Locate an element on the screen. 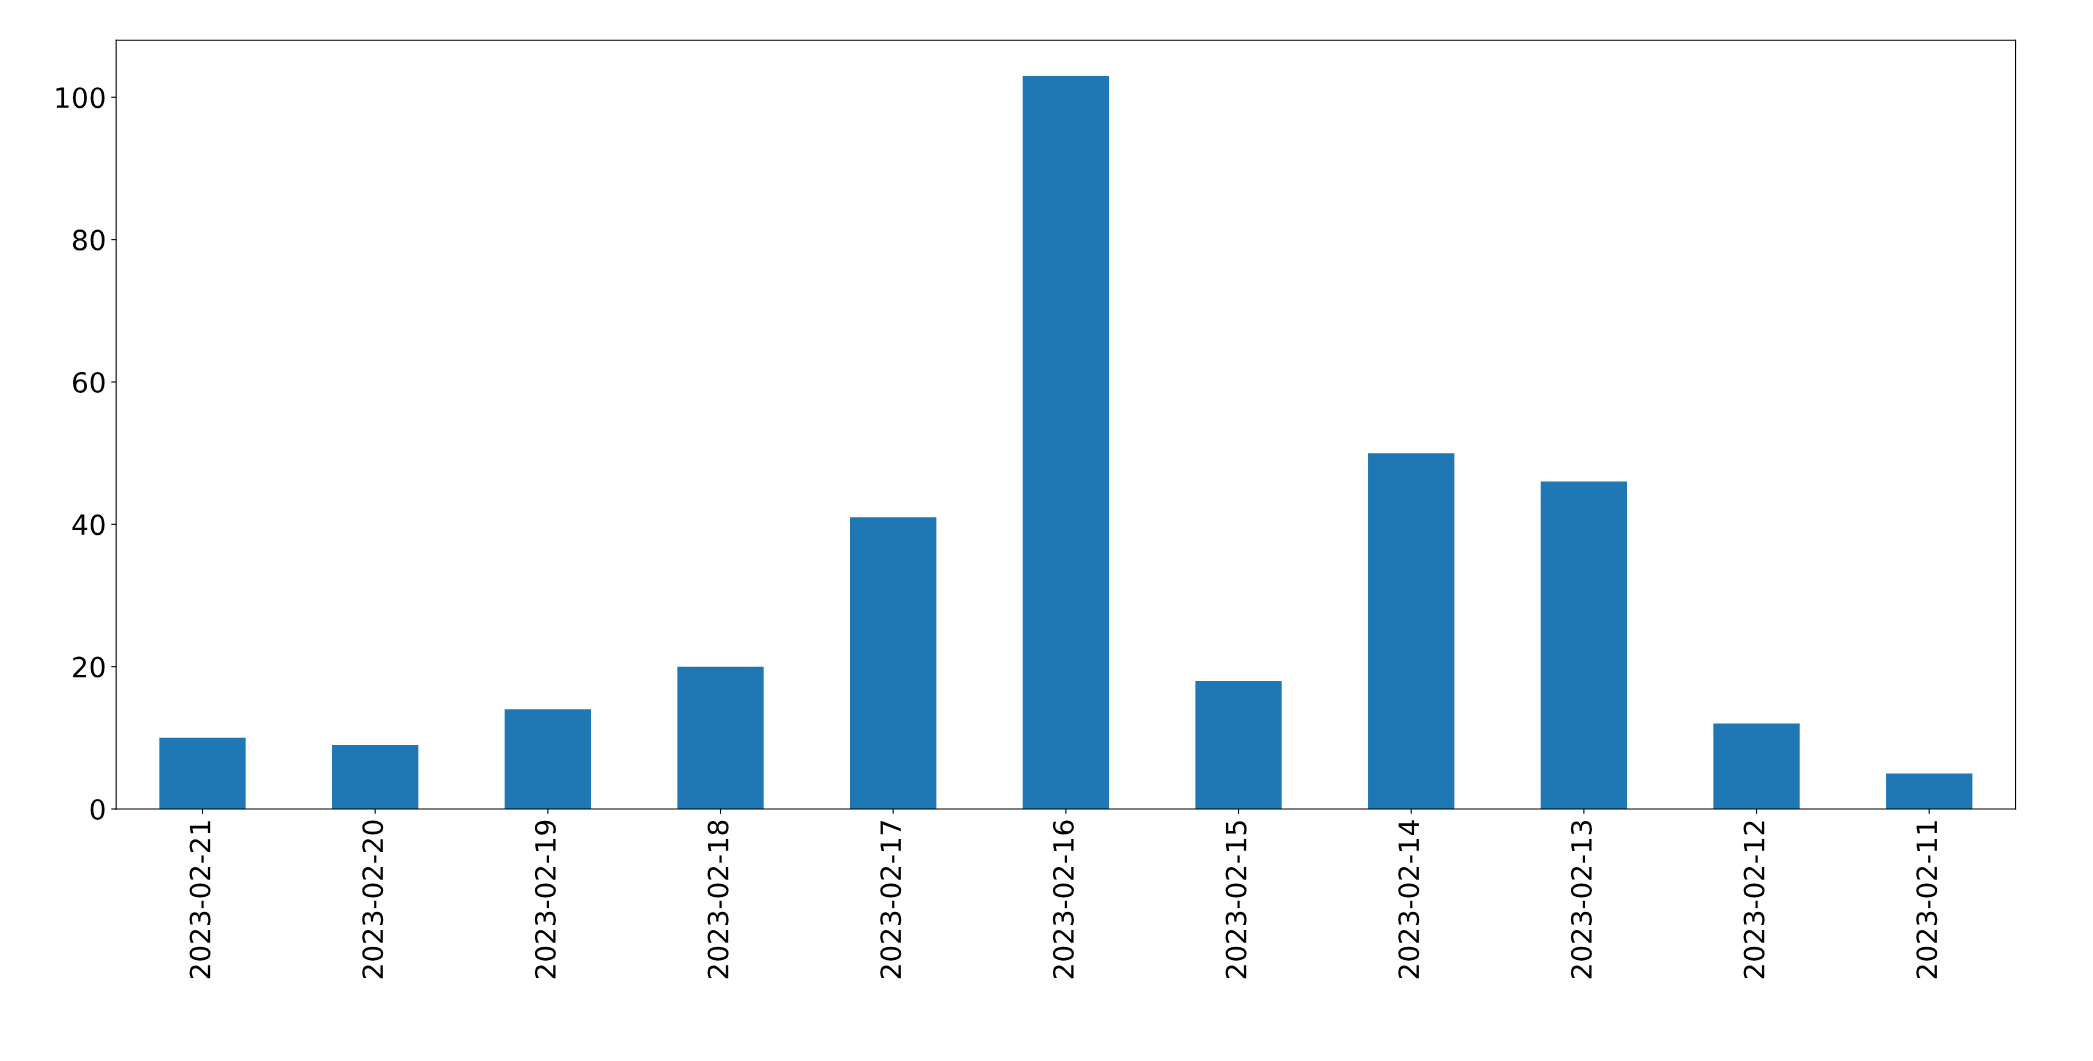 The height and width of the screenshot is (1061, 2093). x-tick-label: 2023-02-21 is located at coordinates (200, 900).